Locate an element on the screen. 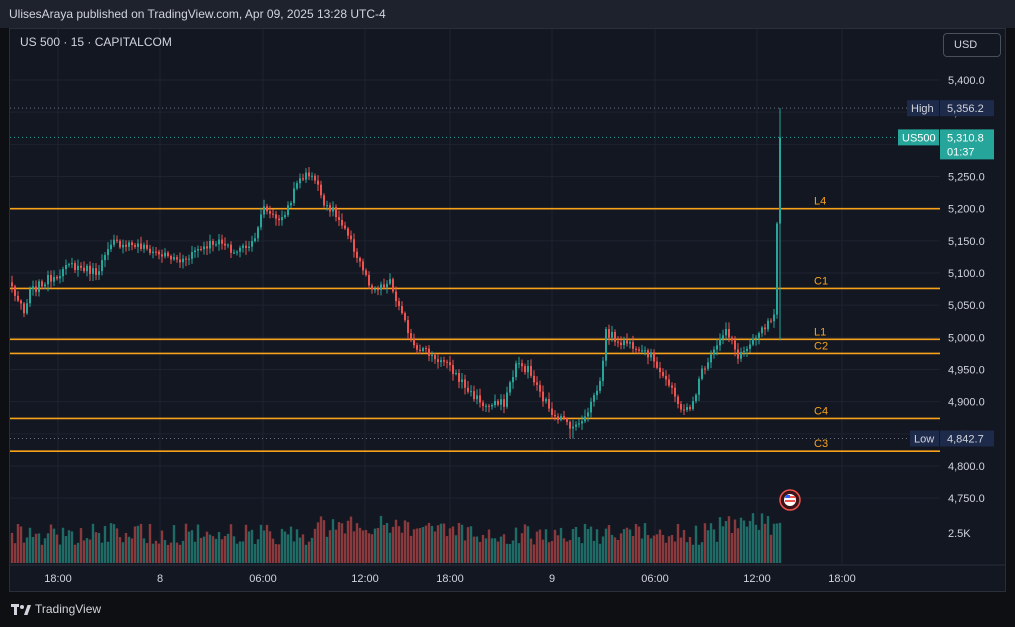 Image resolution: width=1015 pixels, height=627 pixels. economic-event-marker is located at coordinates (790, 500).